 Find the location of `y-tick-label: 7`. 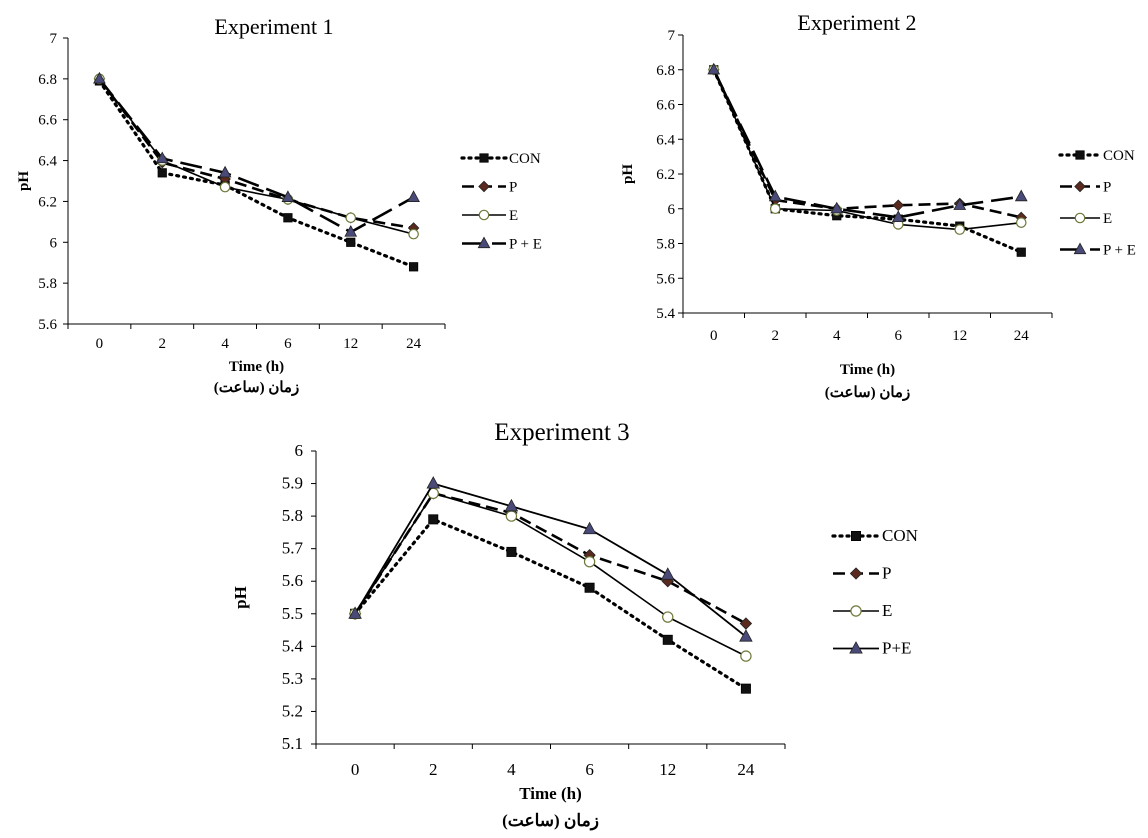

y-tick-label: 7 is located at coordinates (54, 39).